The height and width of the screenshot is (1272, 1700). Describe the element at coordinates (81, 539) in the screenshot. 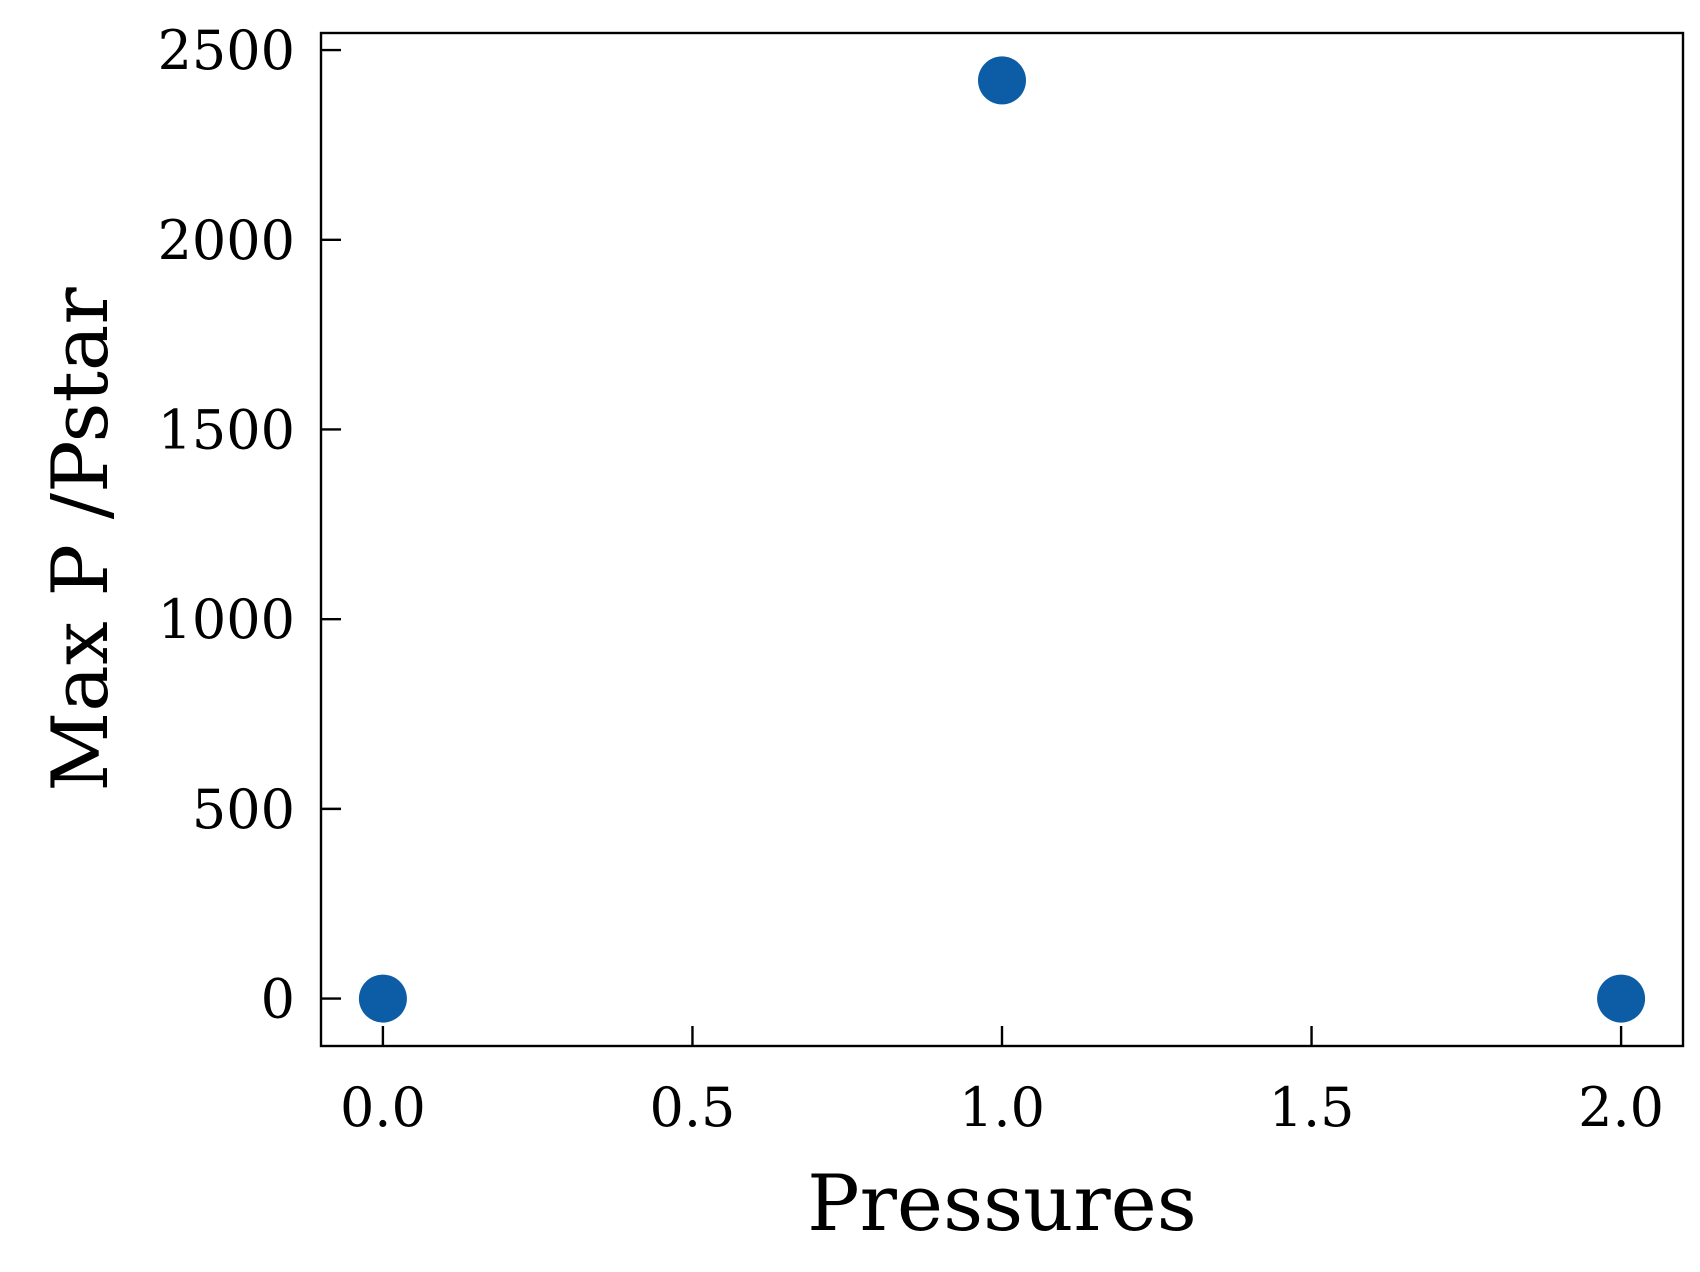

I see `y-axis-title: Max P /Pstar` at that location.